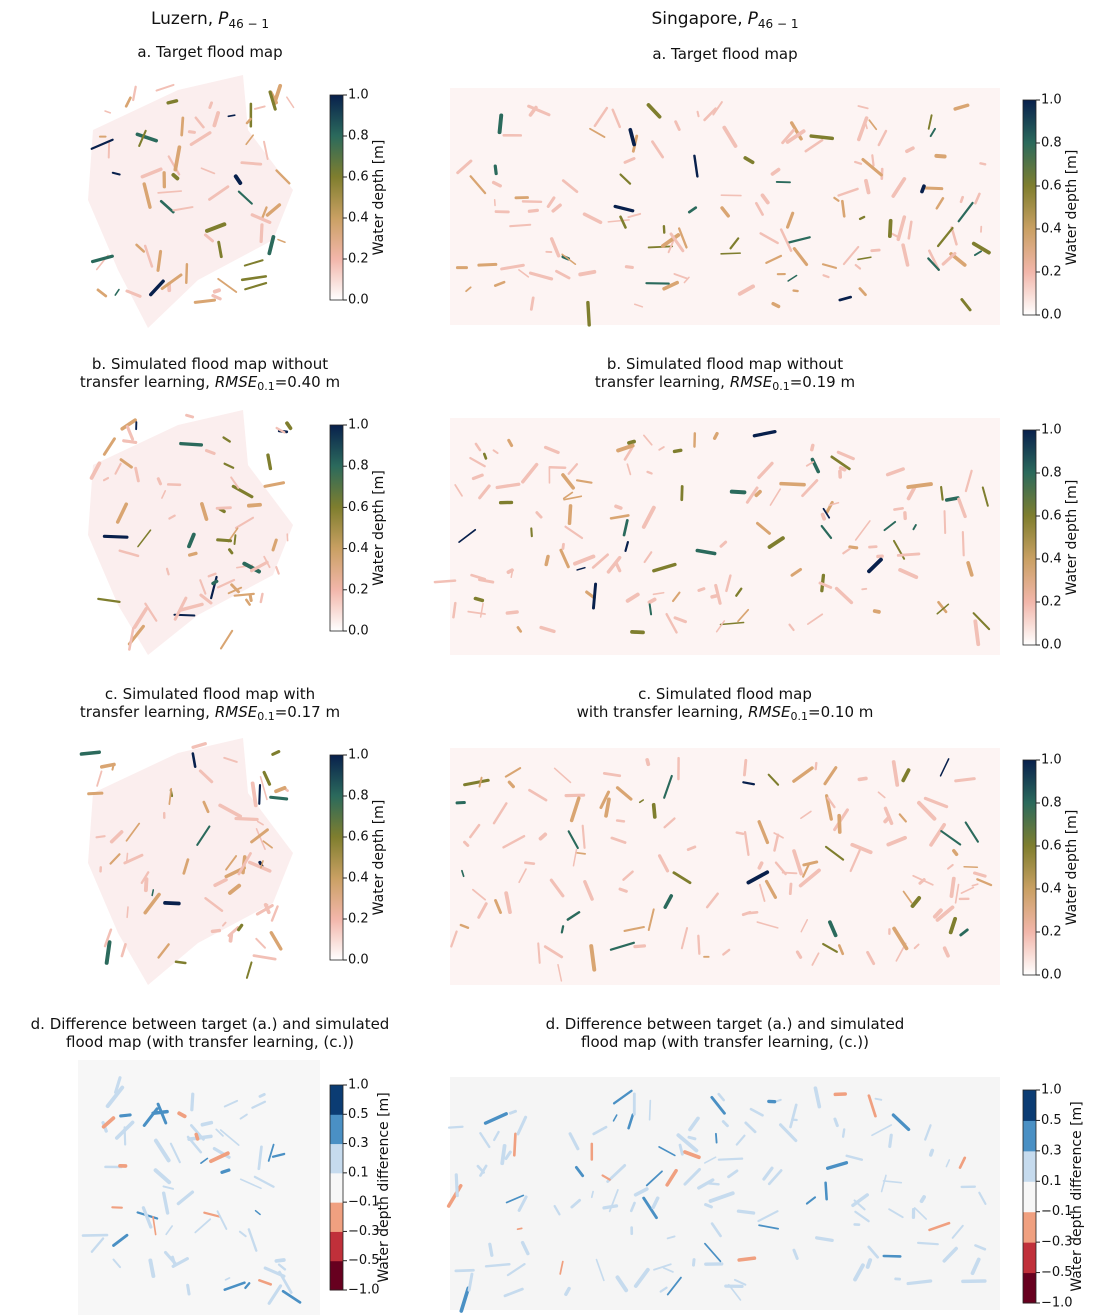 The height and width of the screenshot is (1315, 1095). Describe the element at coordinates (1051, 760) in the screenshot. I see `colorbar-tick-label: 1.0` at that location.